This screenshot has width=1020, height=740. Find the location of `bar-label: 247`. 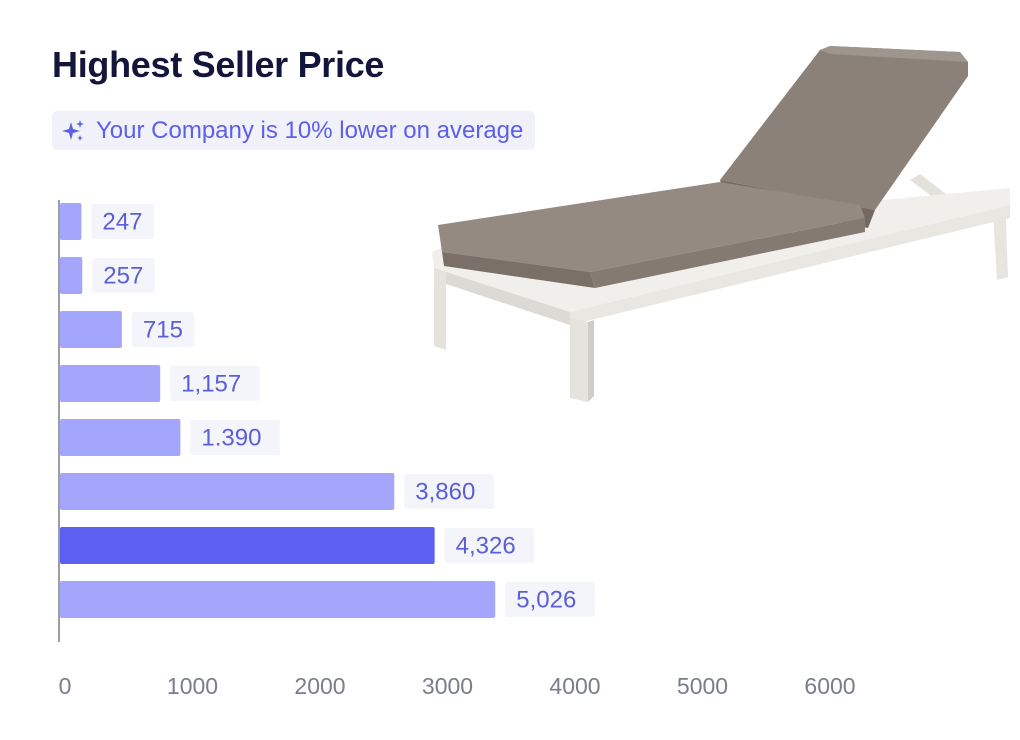

bar-label: 247 is located at coordinates (122, 222).